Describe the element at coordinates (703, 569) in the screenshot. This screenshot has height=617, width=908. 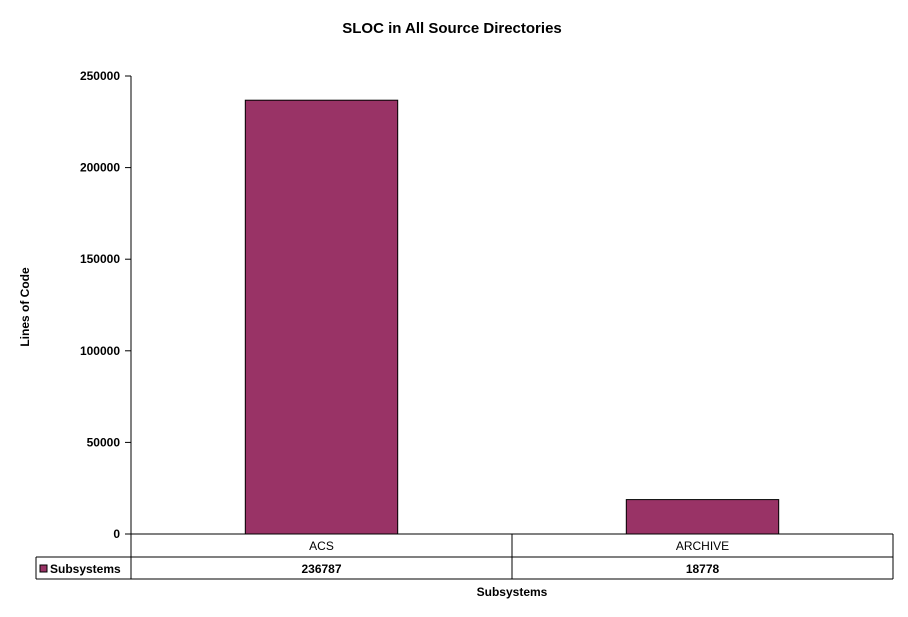
I see `data-table-value: 18778` at that location.